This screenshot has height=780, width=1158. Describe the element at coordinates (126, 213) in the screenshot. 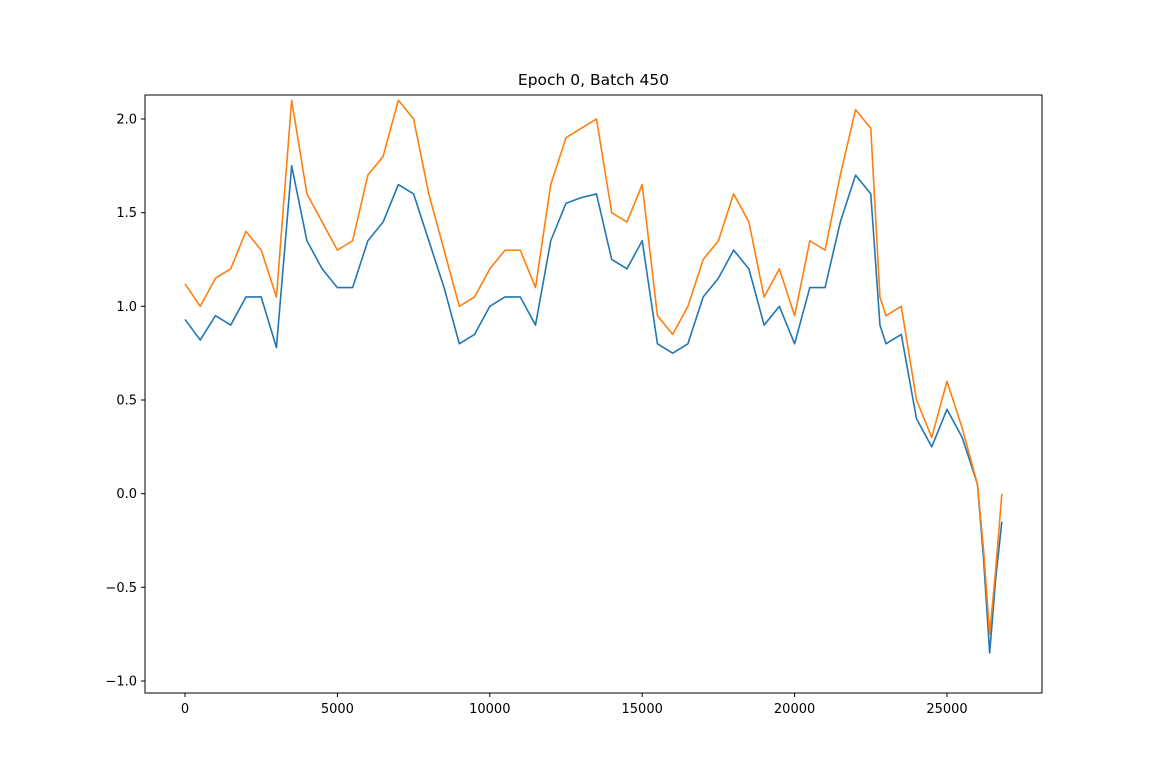

I see `y-tick-label: 1.5` at that location.